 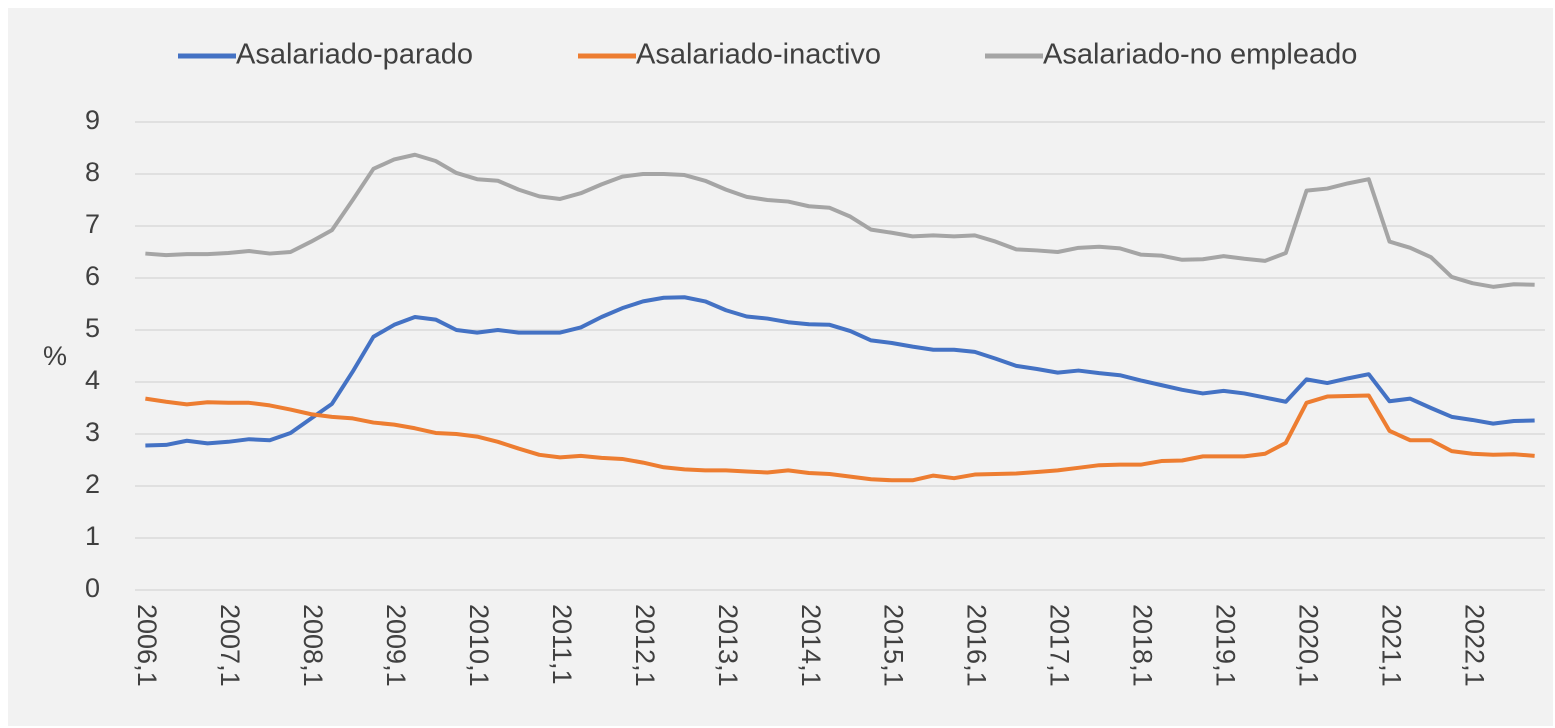 What do you see at coordinates (92, 536) in the screenshot?
I see `y-tick-label: 1` at bounding box center [92, 536].